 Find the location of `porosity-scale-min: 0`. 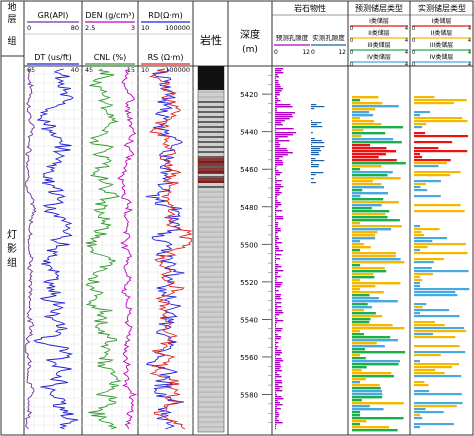

porosity-scale-min: 0 is located at coordinates (313, 52).